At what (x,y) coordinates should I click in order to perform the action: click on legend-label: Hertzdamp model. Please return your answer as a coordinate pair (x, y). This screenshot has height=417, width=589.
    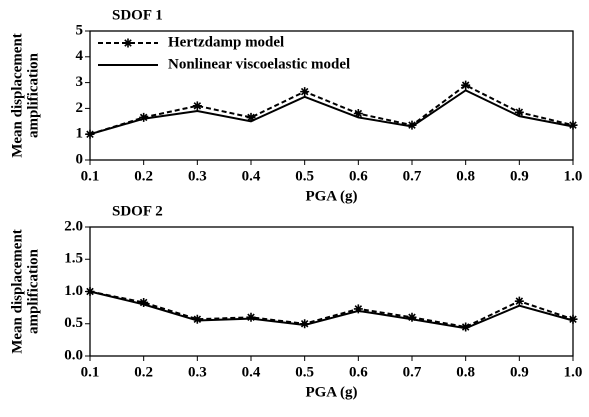
    Looking at the image, I should click on (226, 42).